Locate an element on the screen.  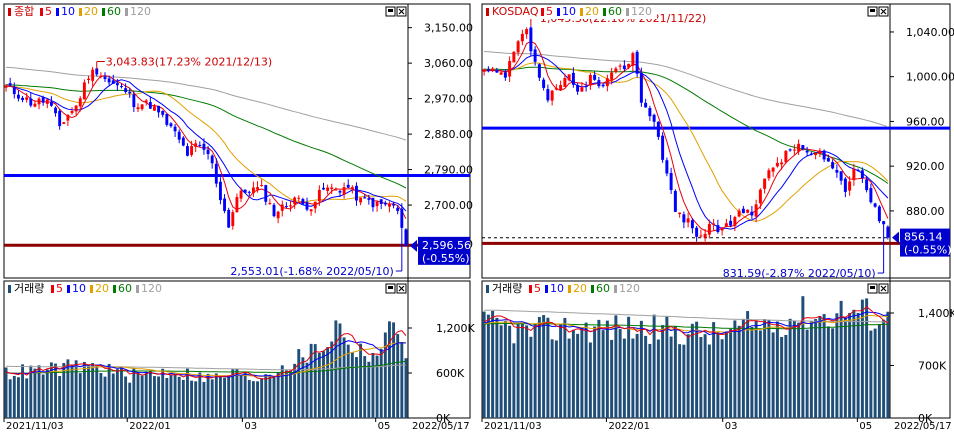
x-tick-label: 05 is located at coordinates (865, 426).